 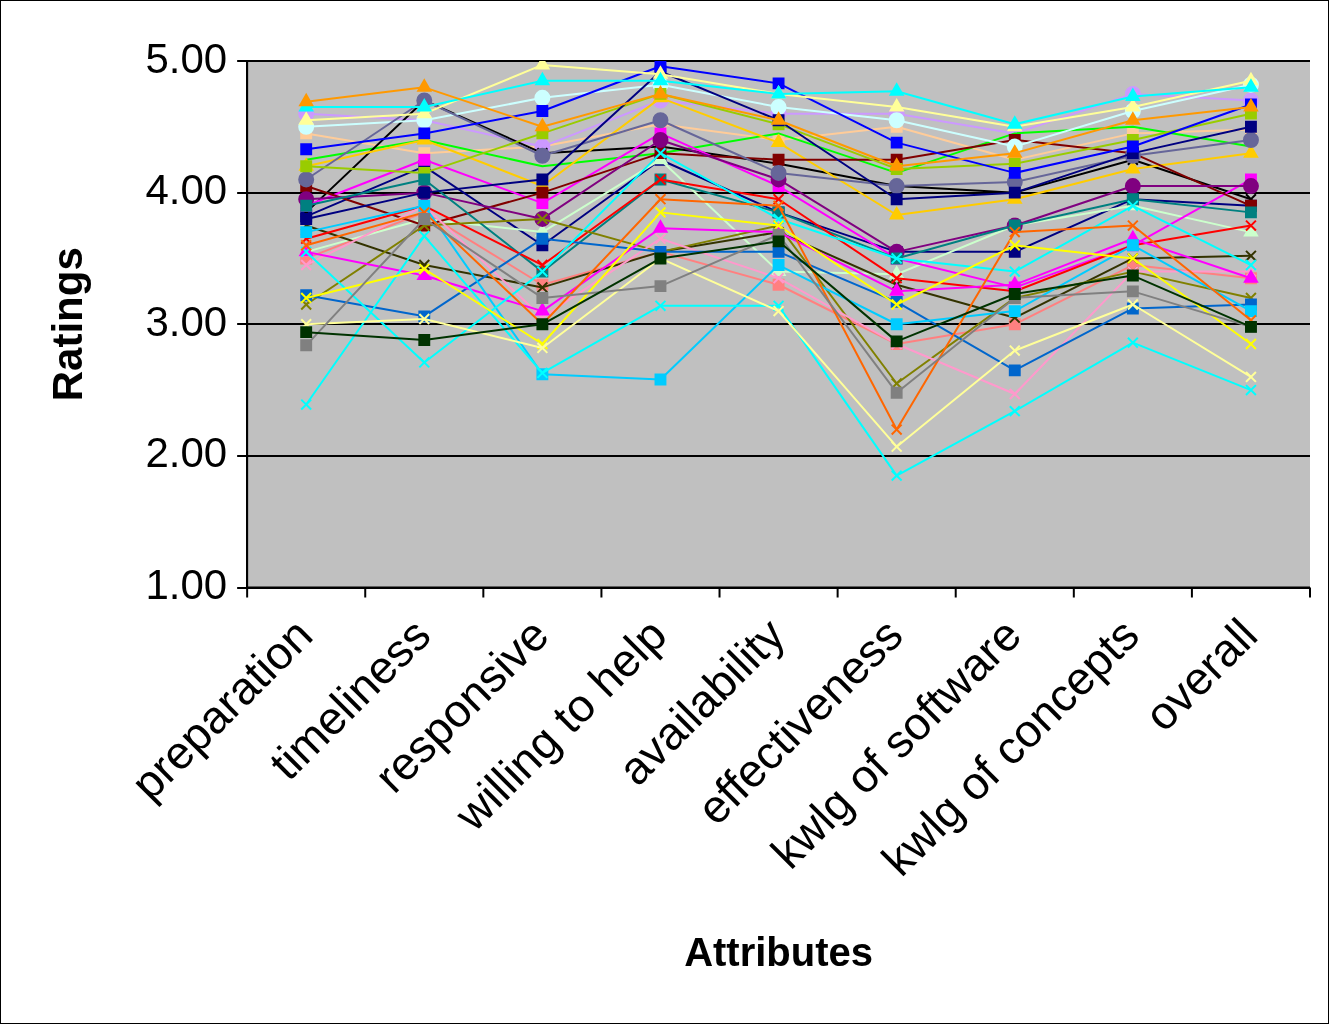 What do you see at coordinates (186, 321) in the screenshot?
I see `y-tick-label: 3.00` at bounding box center [186, 321].